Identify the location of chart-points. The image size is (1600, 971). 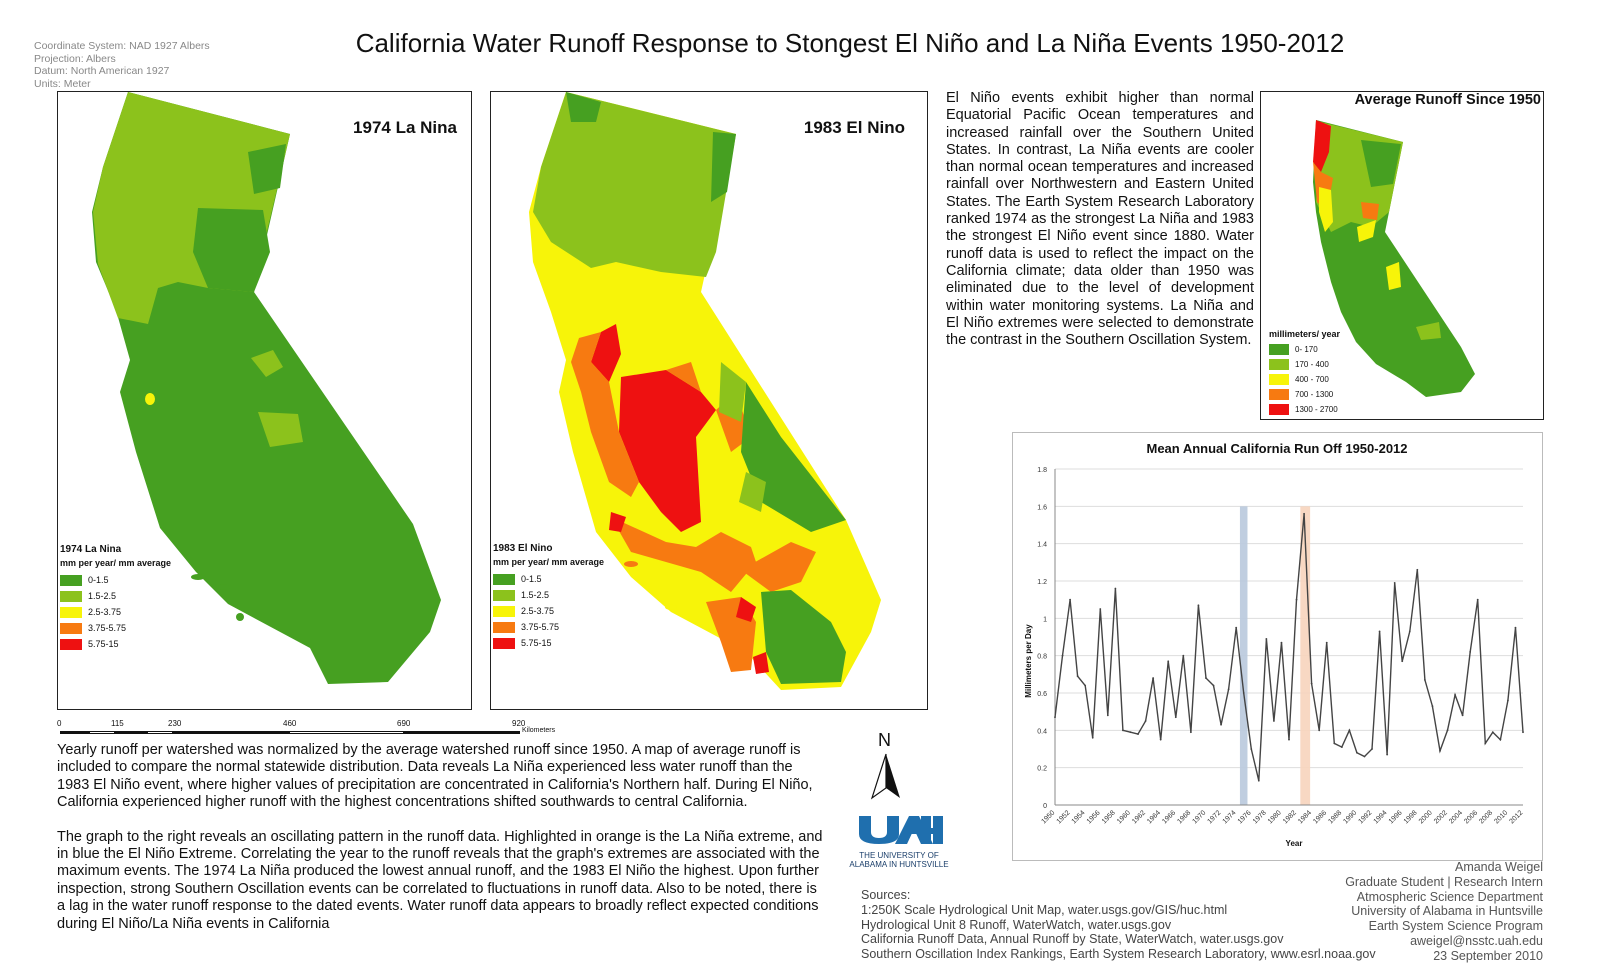
(1289, 647).